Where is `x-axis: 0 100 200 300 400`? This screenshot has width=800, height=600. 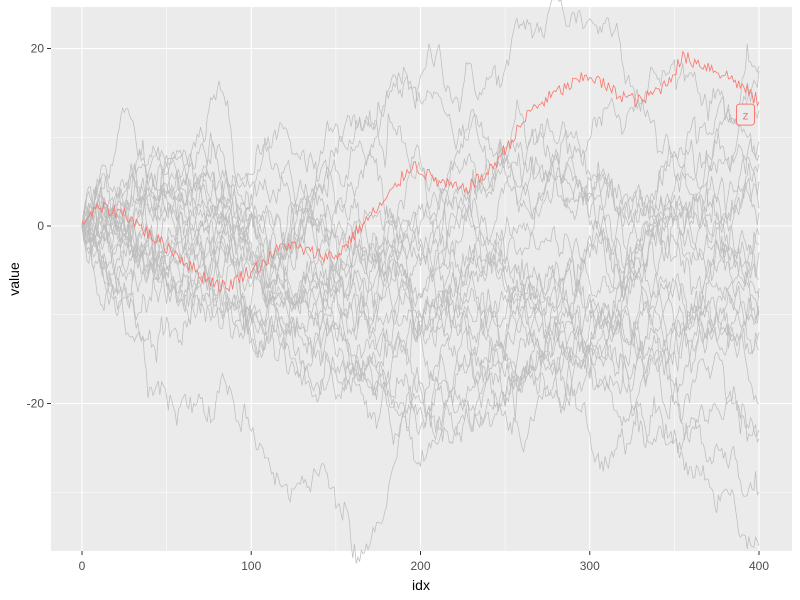 x-axis: 0 100 200 300 400 is located at coordinates (424, 562).